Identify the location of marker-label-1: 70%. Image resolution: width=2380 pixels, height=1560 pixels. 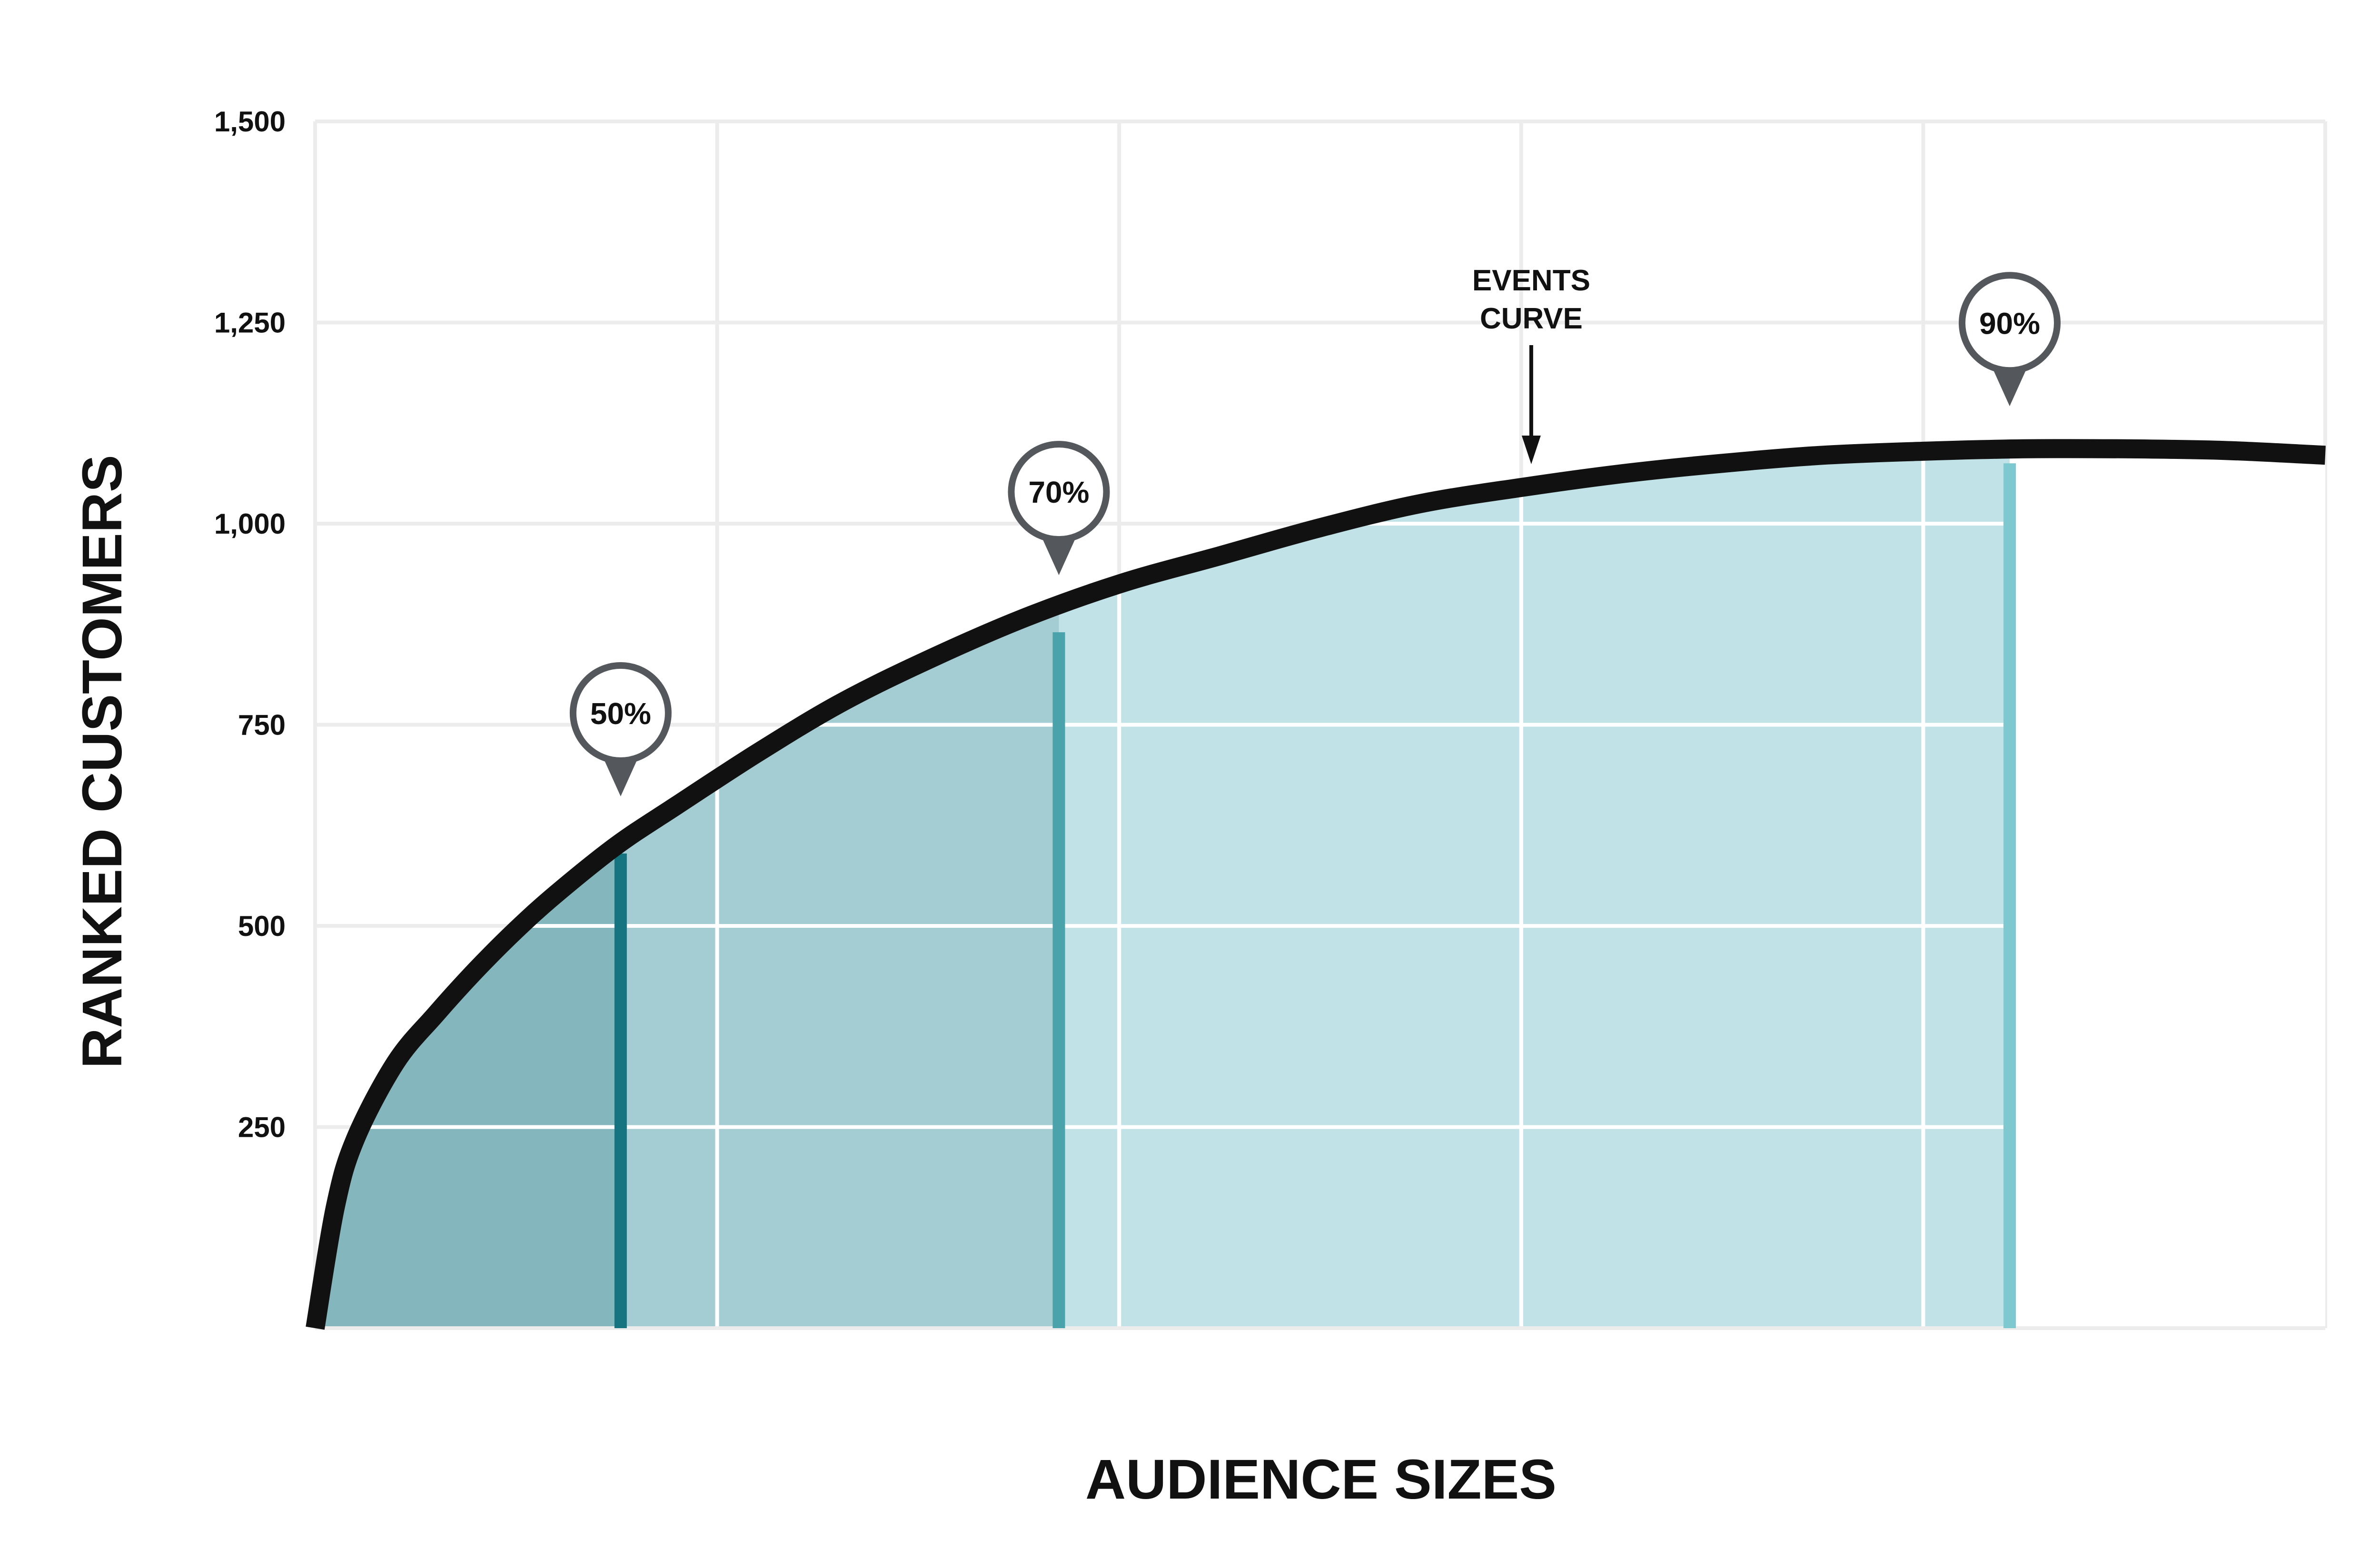
(1058, 492).